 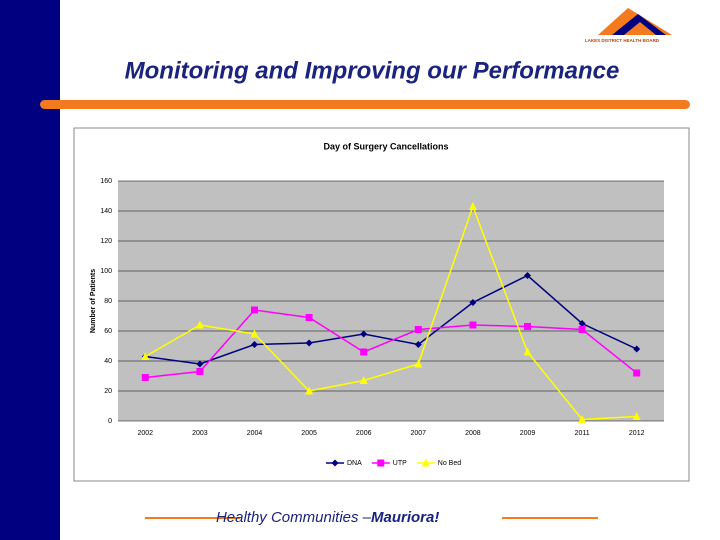 What do you see at coordinates (108, 331) in the screenshot?
I see `y-tick-label: 60` at bounding box center [108, 331].